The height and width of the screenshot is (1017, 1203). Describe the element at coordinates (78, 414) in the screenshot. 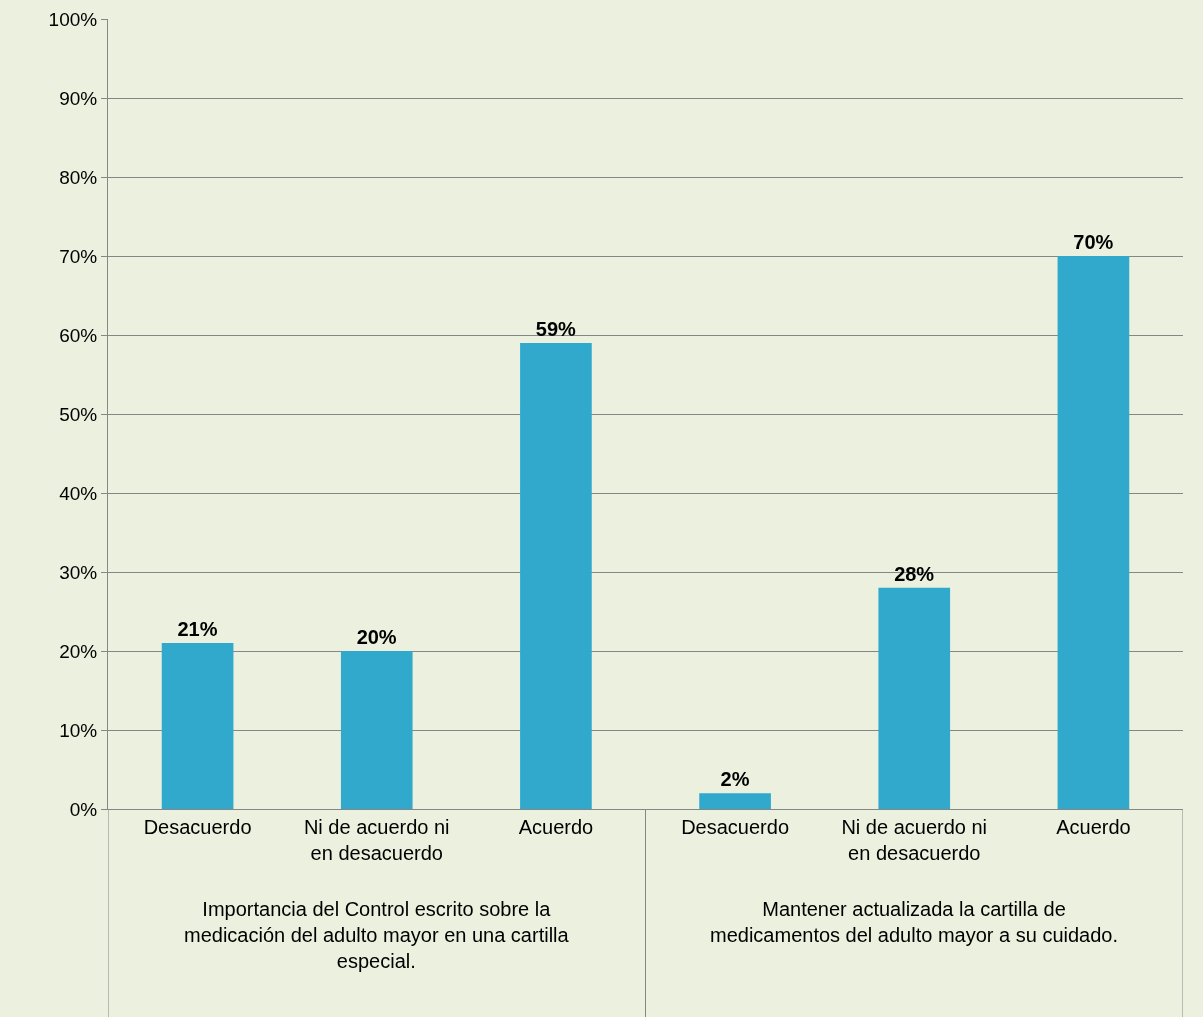

I see `y-tick-label: 50%` at that location.